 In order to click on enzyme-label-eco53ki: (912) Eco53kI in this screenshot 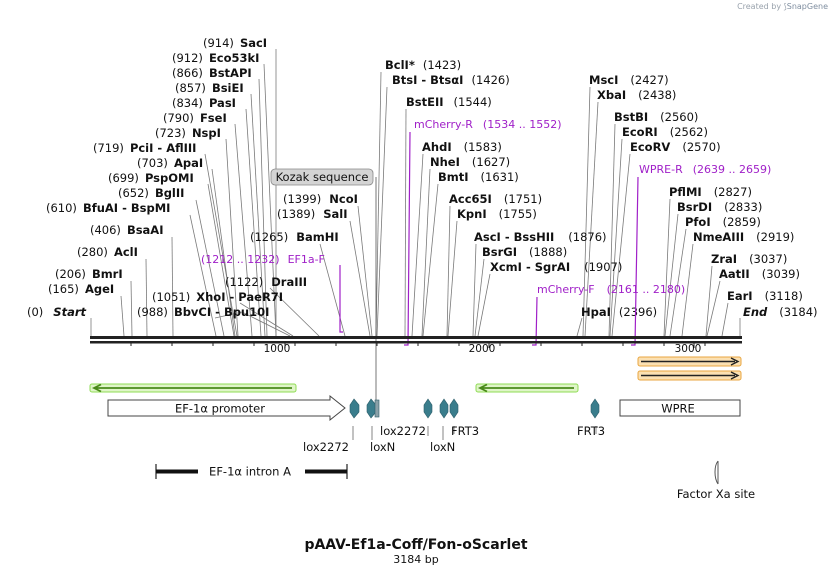, I will do `click(215, 58)`.